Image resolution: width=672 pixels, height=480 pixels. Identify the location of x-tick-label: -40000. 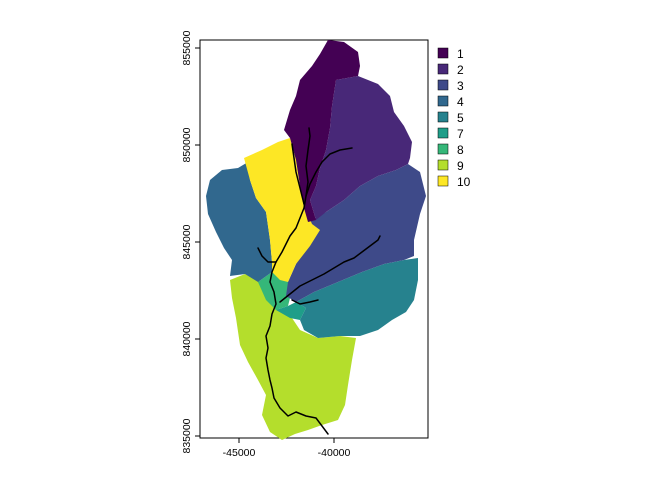
(334, 453).